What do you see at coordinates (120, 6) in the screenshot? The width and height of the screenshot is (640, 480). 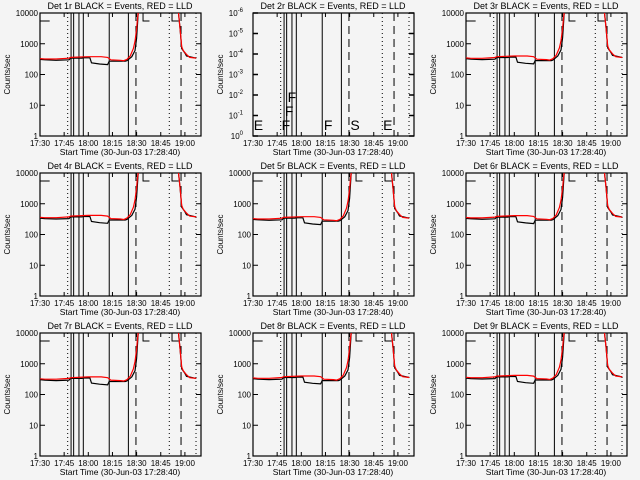 I see `panel-title: Det 1r BLACK = Events, RED = LLD` at bounding box center [120, 6].